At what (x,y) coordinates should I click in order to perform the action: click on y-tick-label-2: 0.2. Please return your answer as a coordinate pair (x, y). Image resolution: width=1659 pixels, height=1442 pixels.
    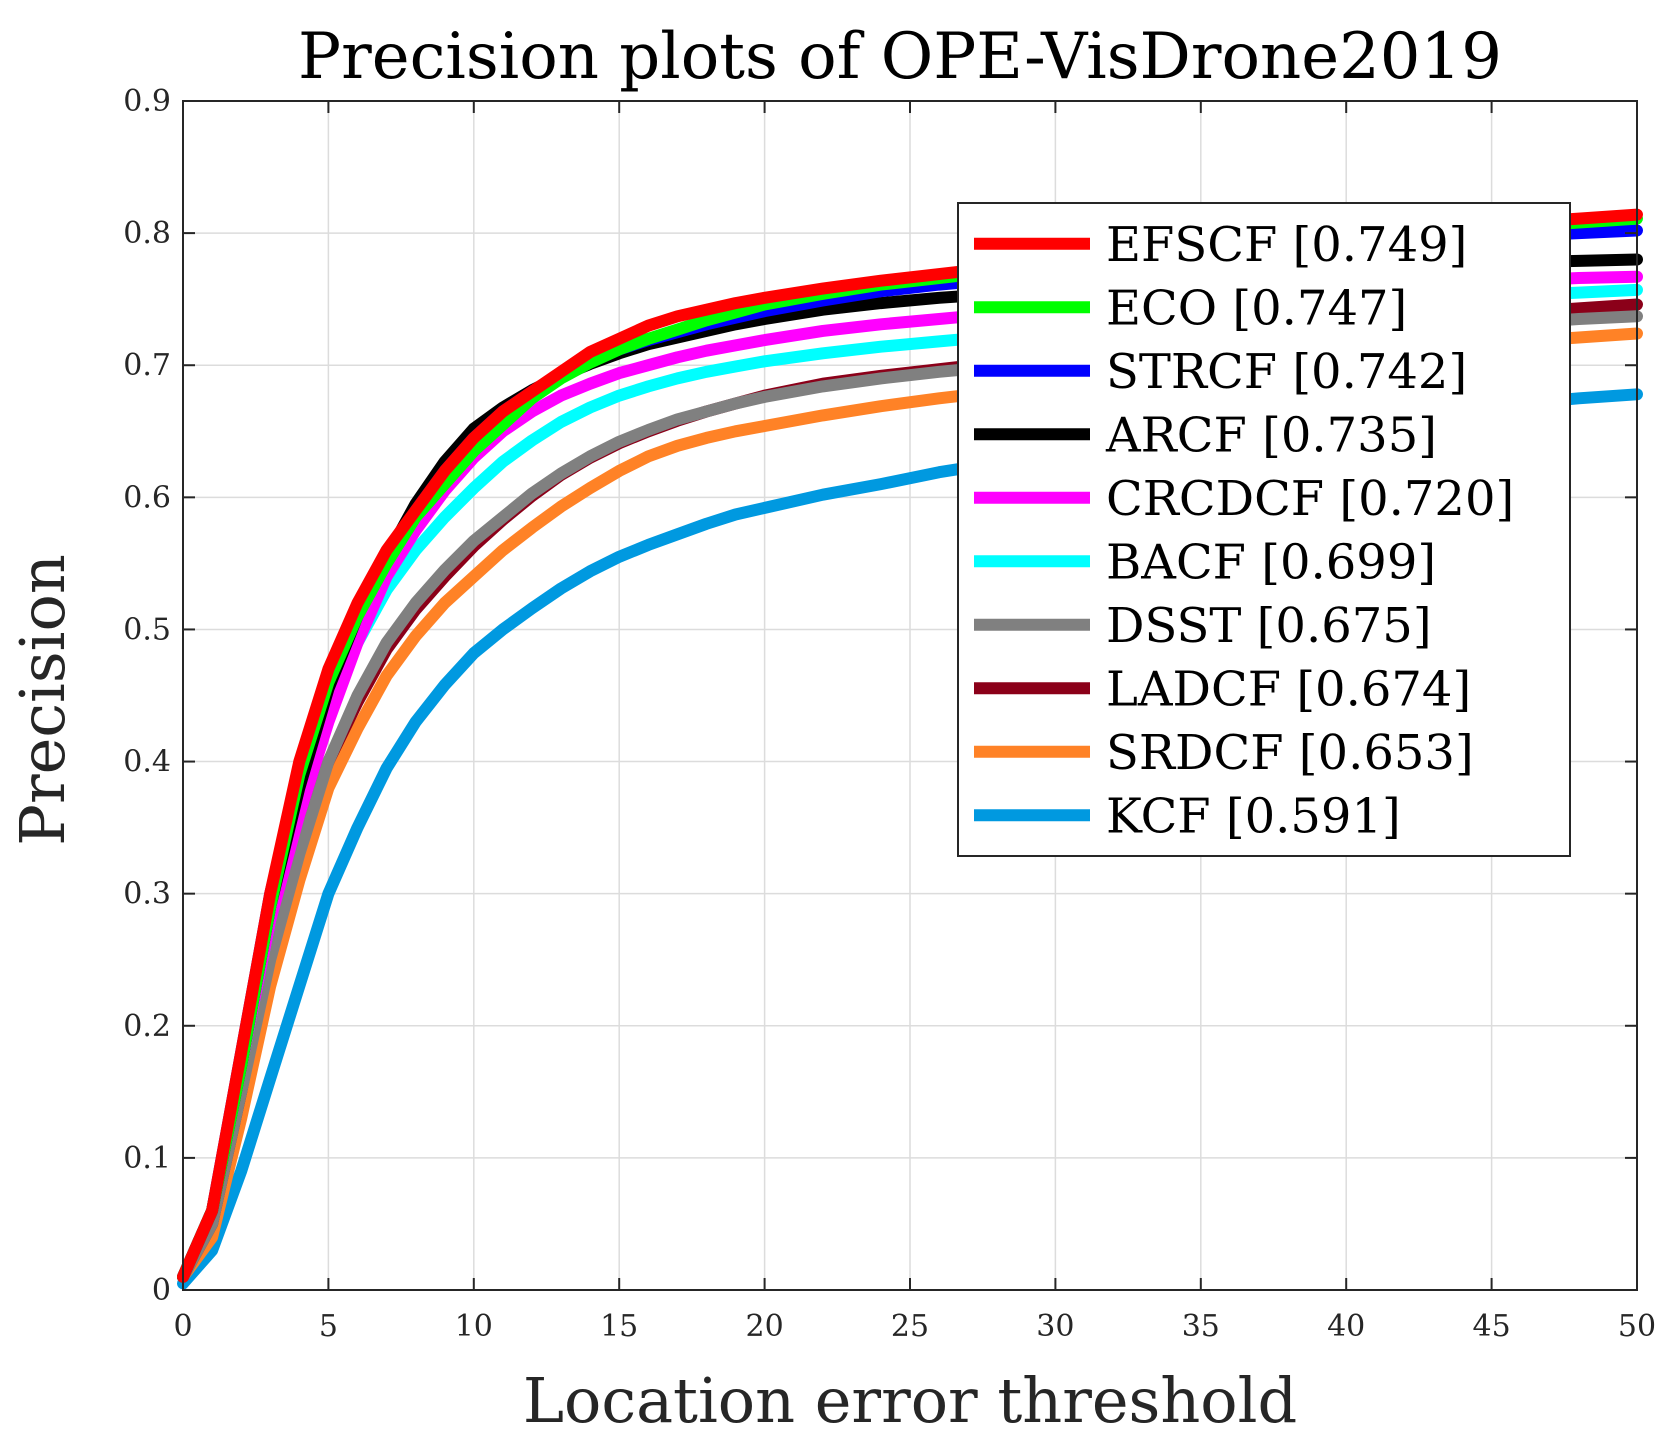
    Looking at the image, I should click on (147, 1026).